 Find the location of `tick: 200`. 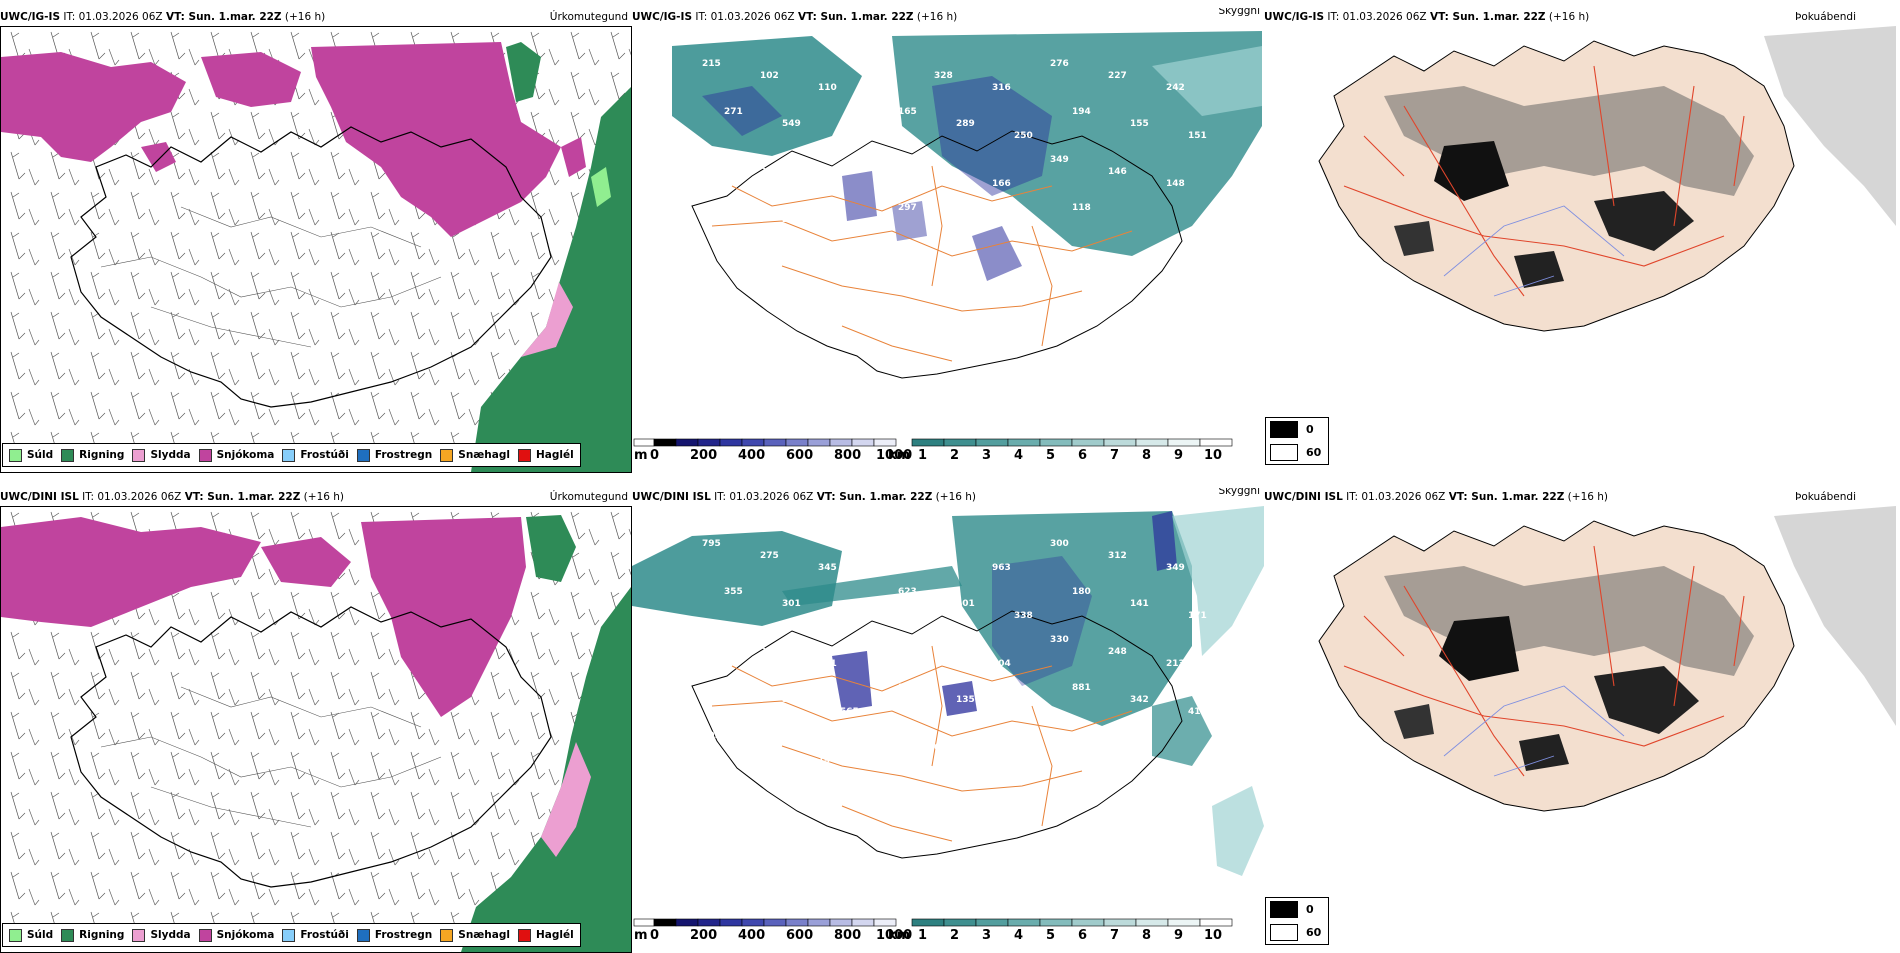

tick: 200 is located at coordinates (704, 455).